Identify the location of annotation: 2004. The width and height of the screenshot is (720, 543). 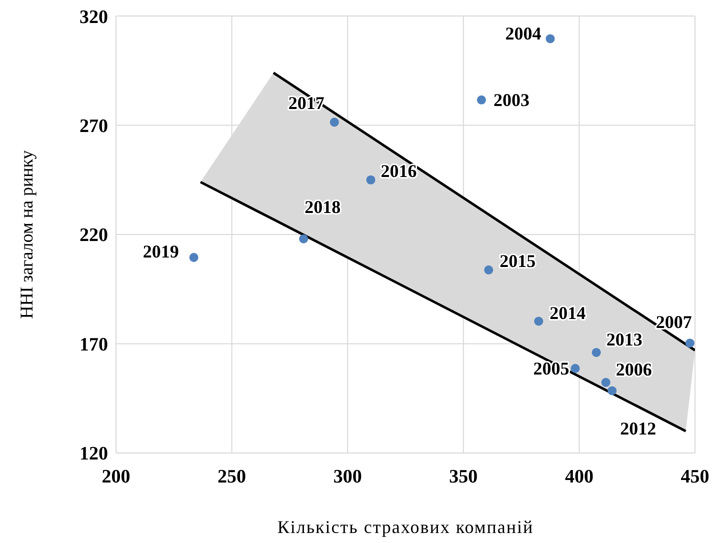
(523, 34).